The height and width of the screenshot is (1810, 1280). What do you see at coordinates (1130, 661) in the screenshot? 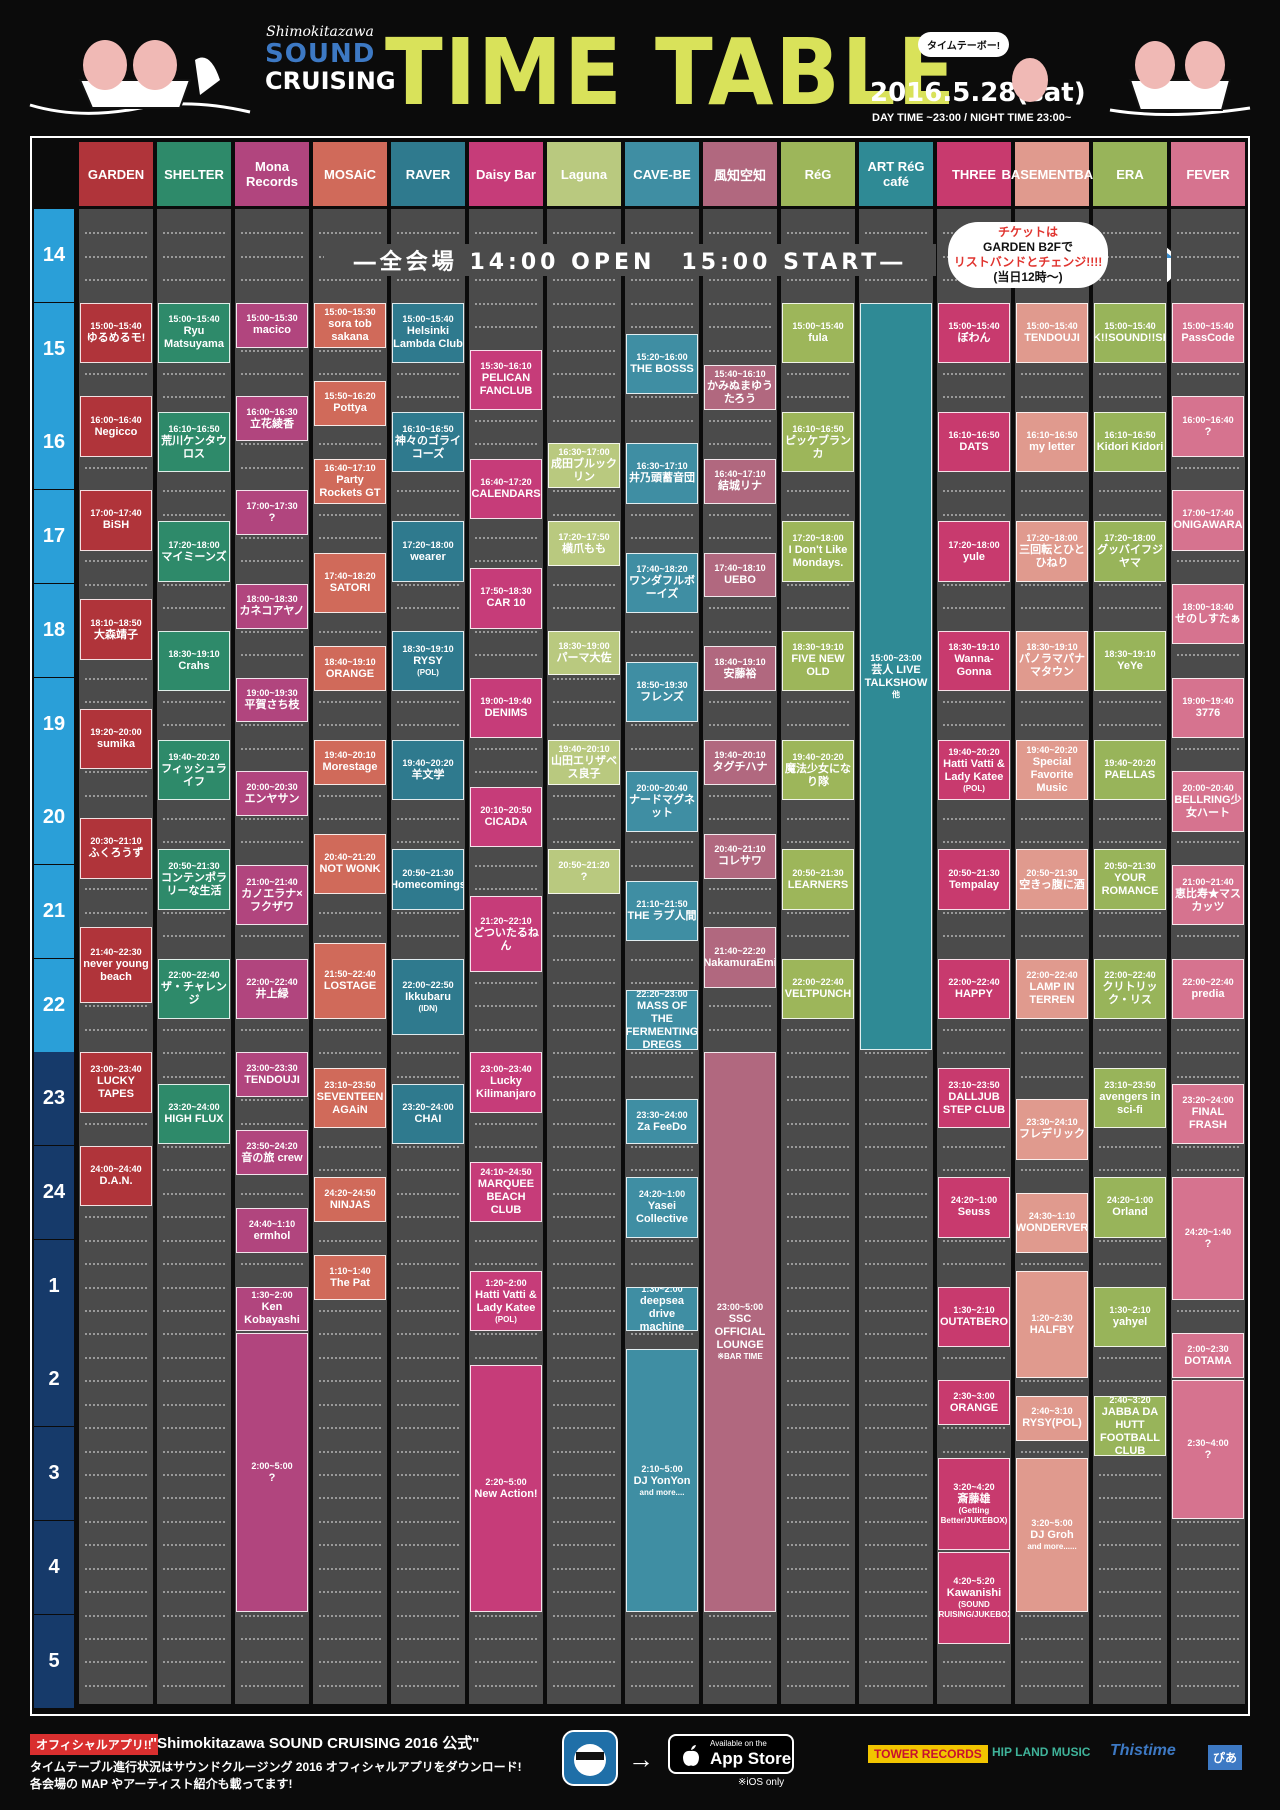
I see `performance-slot: 18:30~19:10 YeYe` at bounding box center [1130, 661].